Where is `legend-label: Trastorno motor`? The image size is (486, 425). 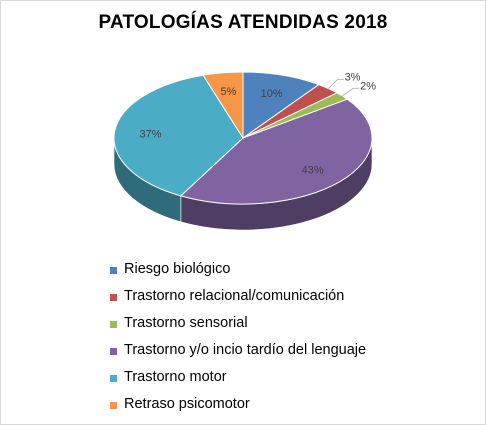 legend-label: Trastorno motor is located at coordinates (175, 377).